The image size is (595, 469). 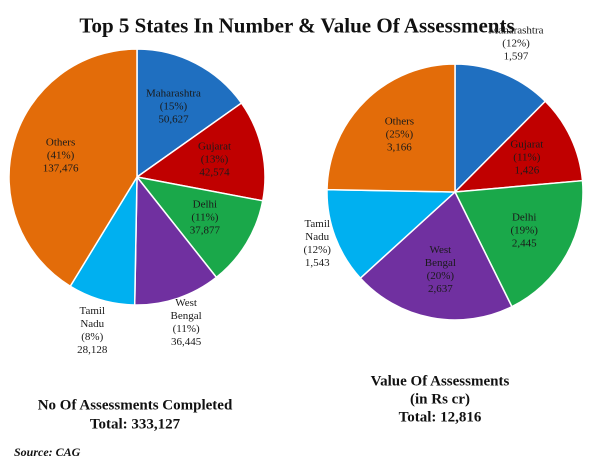 I want to click on caption: No Of Assessments Completed, so click(x=135, y=405).